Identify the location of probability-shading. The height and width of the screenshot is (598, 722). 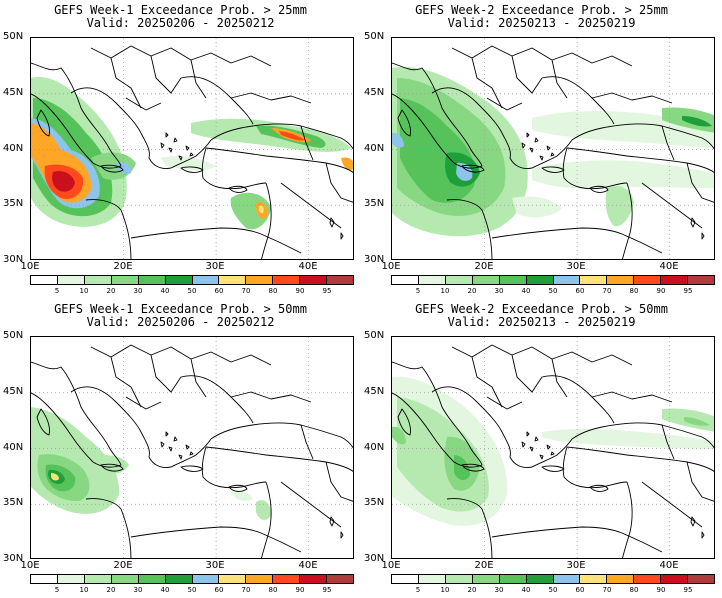
(192, 153).